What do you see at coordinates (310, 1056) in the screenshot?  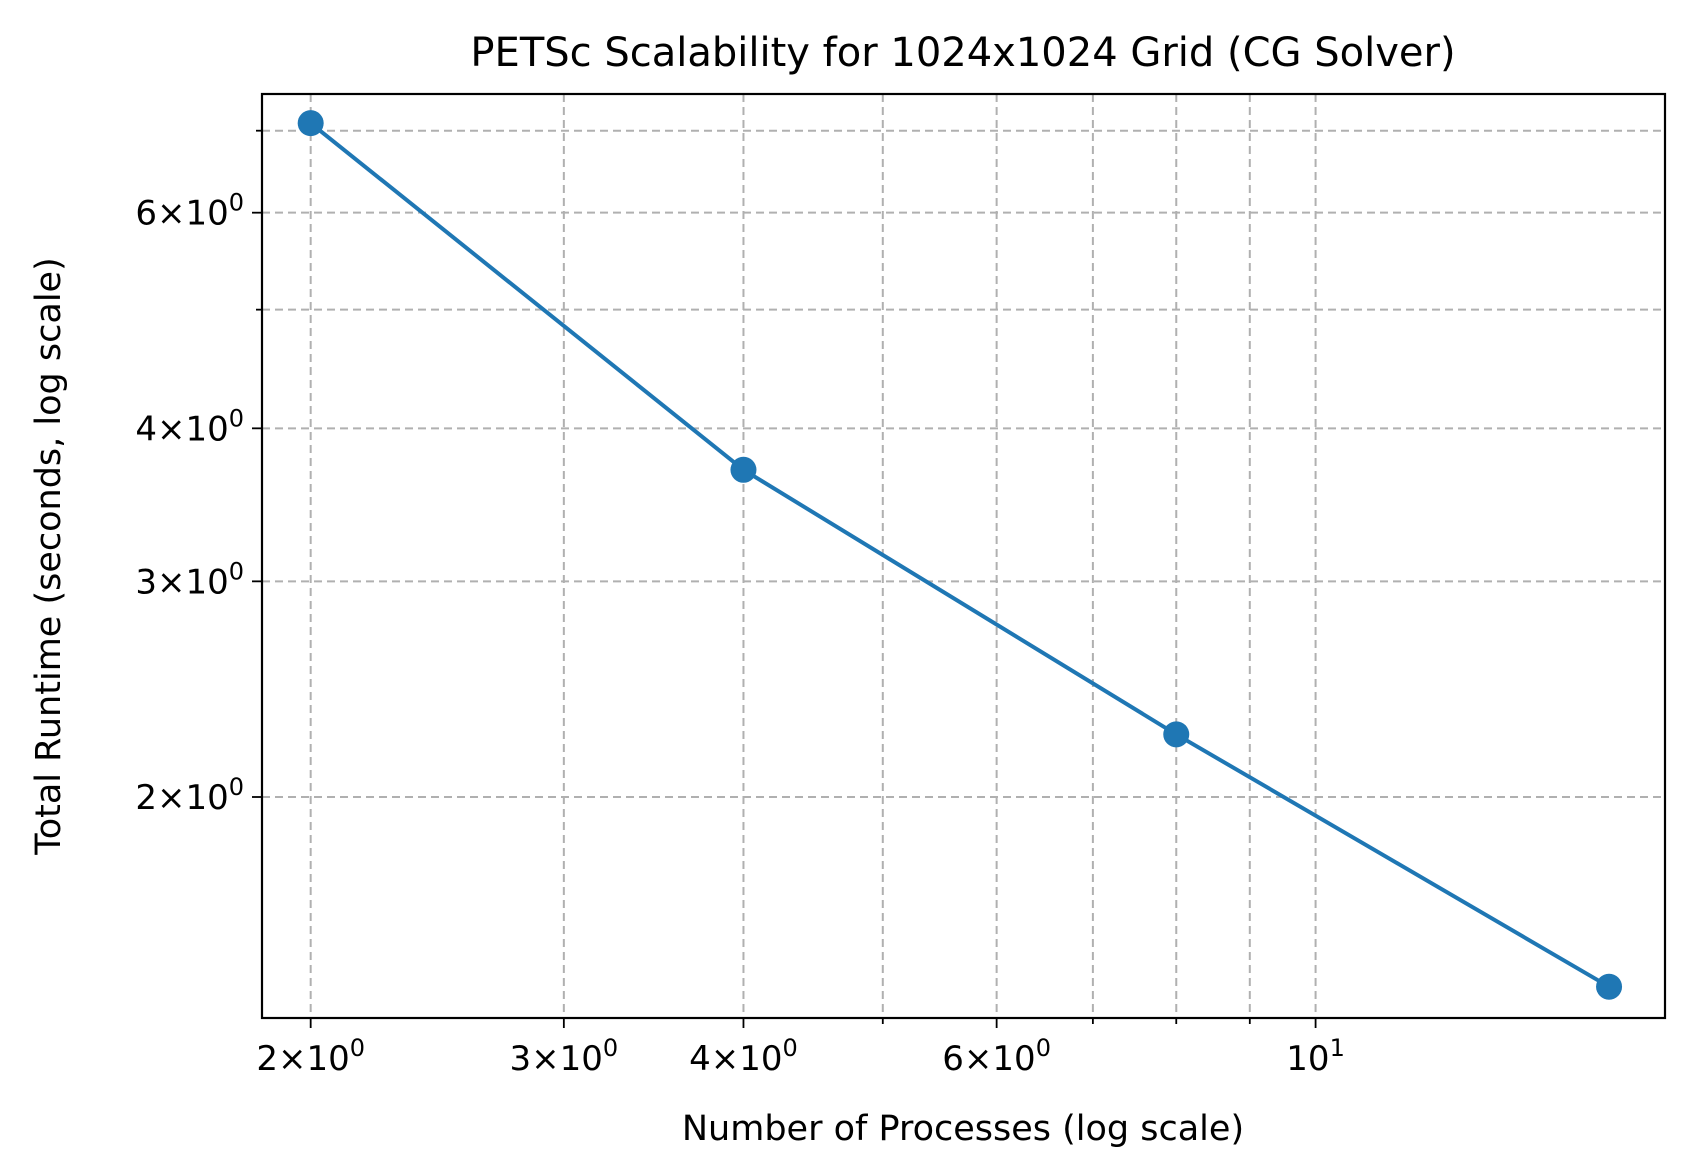 I see `x-tick-label: 2×100` at bounding box center [310, 1056].